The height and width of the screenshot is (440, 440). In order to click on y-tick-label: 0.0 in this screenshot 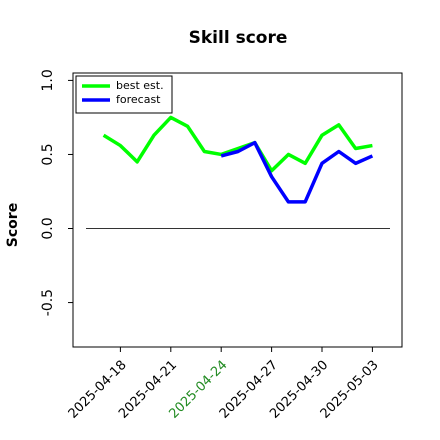, I will do `click(48, 228)`.